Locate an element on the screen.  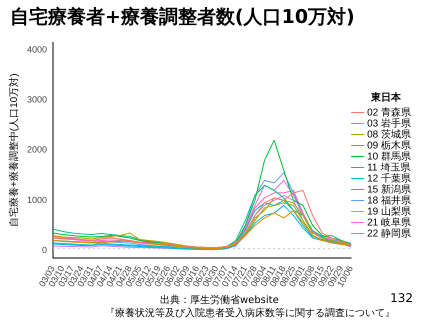
text: 『療養状況等及び入院患者受入病床数等に関する調査について』 is located at coordinates (250, 313).